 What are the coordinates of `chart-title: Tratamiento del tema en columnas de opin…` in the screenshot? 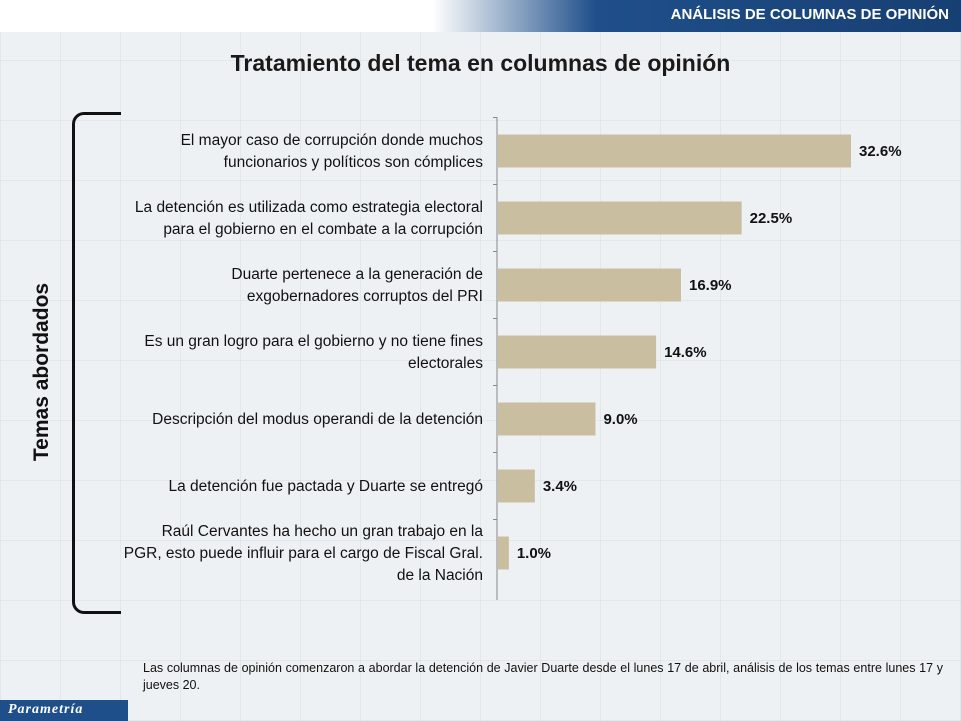 It's located at (480, 63).